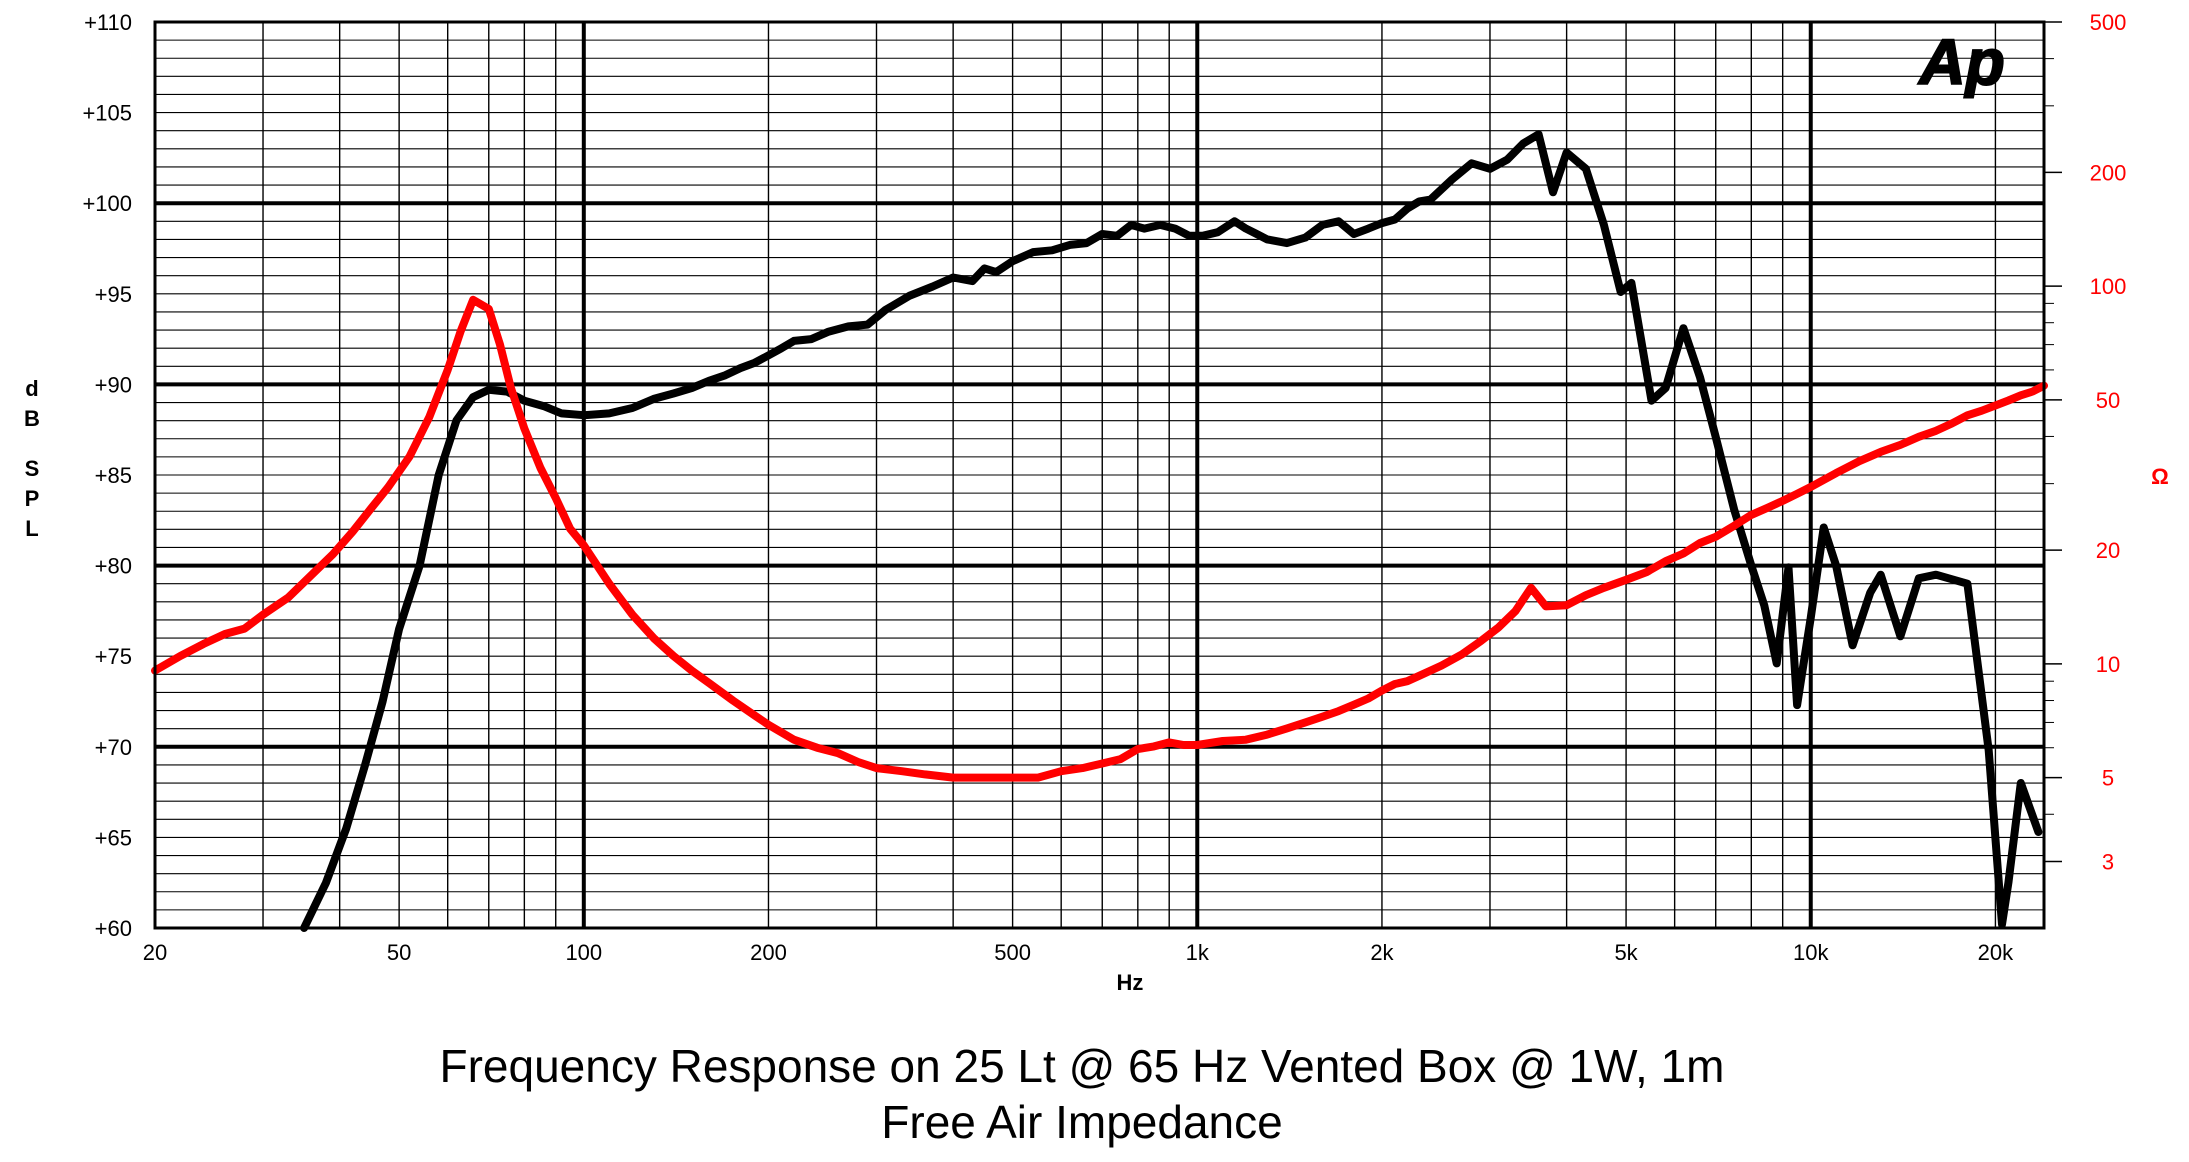  Describe the element at coordinates (1811, 952) in the screenshot. I see `x-tick-label: 10k` at that location.